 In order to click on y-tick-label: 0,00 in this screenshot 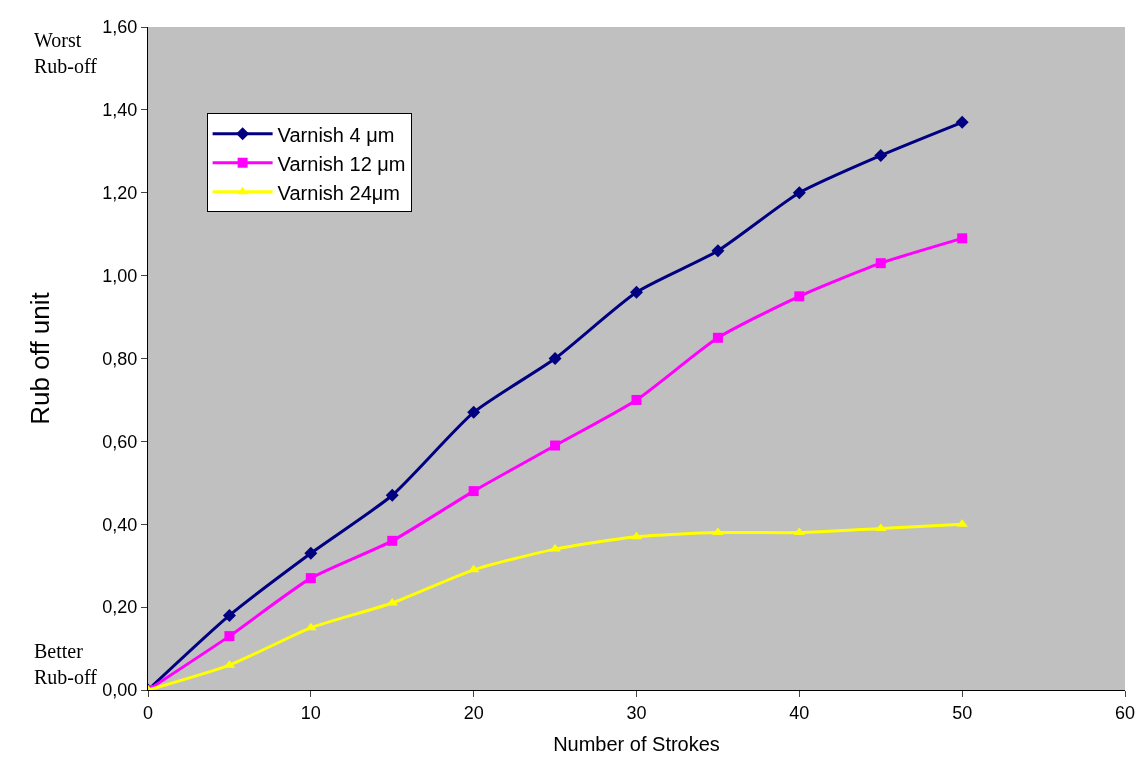, I will do `click(120, 690)`.